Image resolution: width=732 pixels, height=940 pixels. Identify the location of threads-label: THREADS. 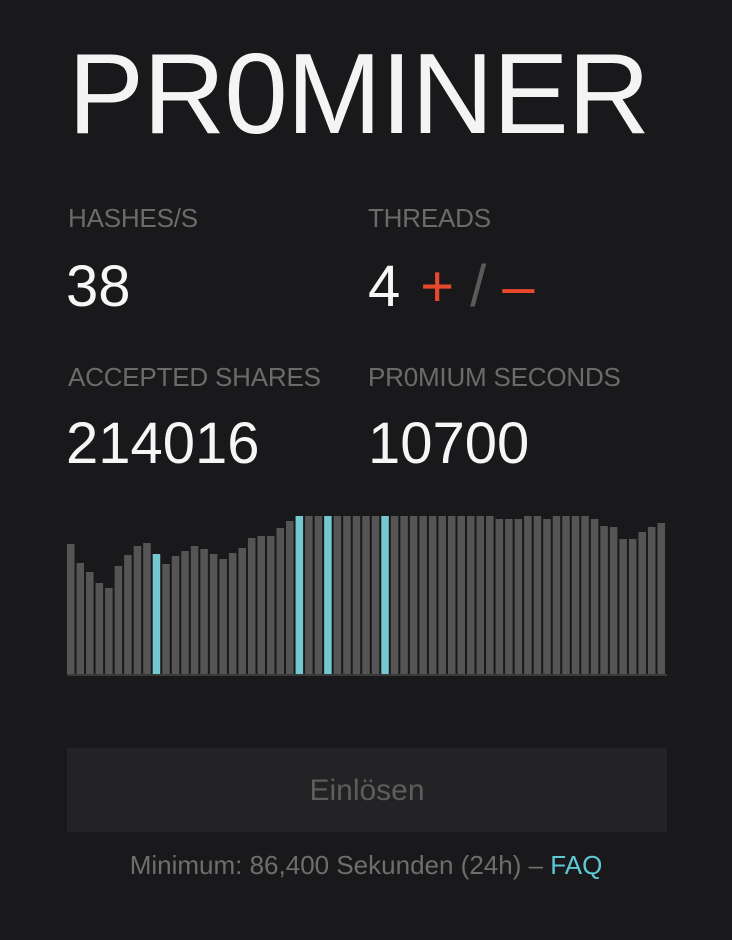
(429, 218).